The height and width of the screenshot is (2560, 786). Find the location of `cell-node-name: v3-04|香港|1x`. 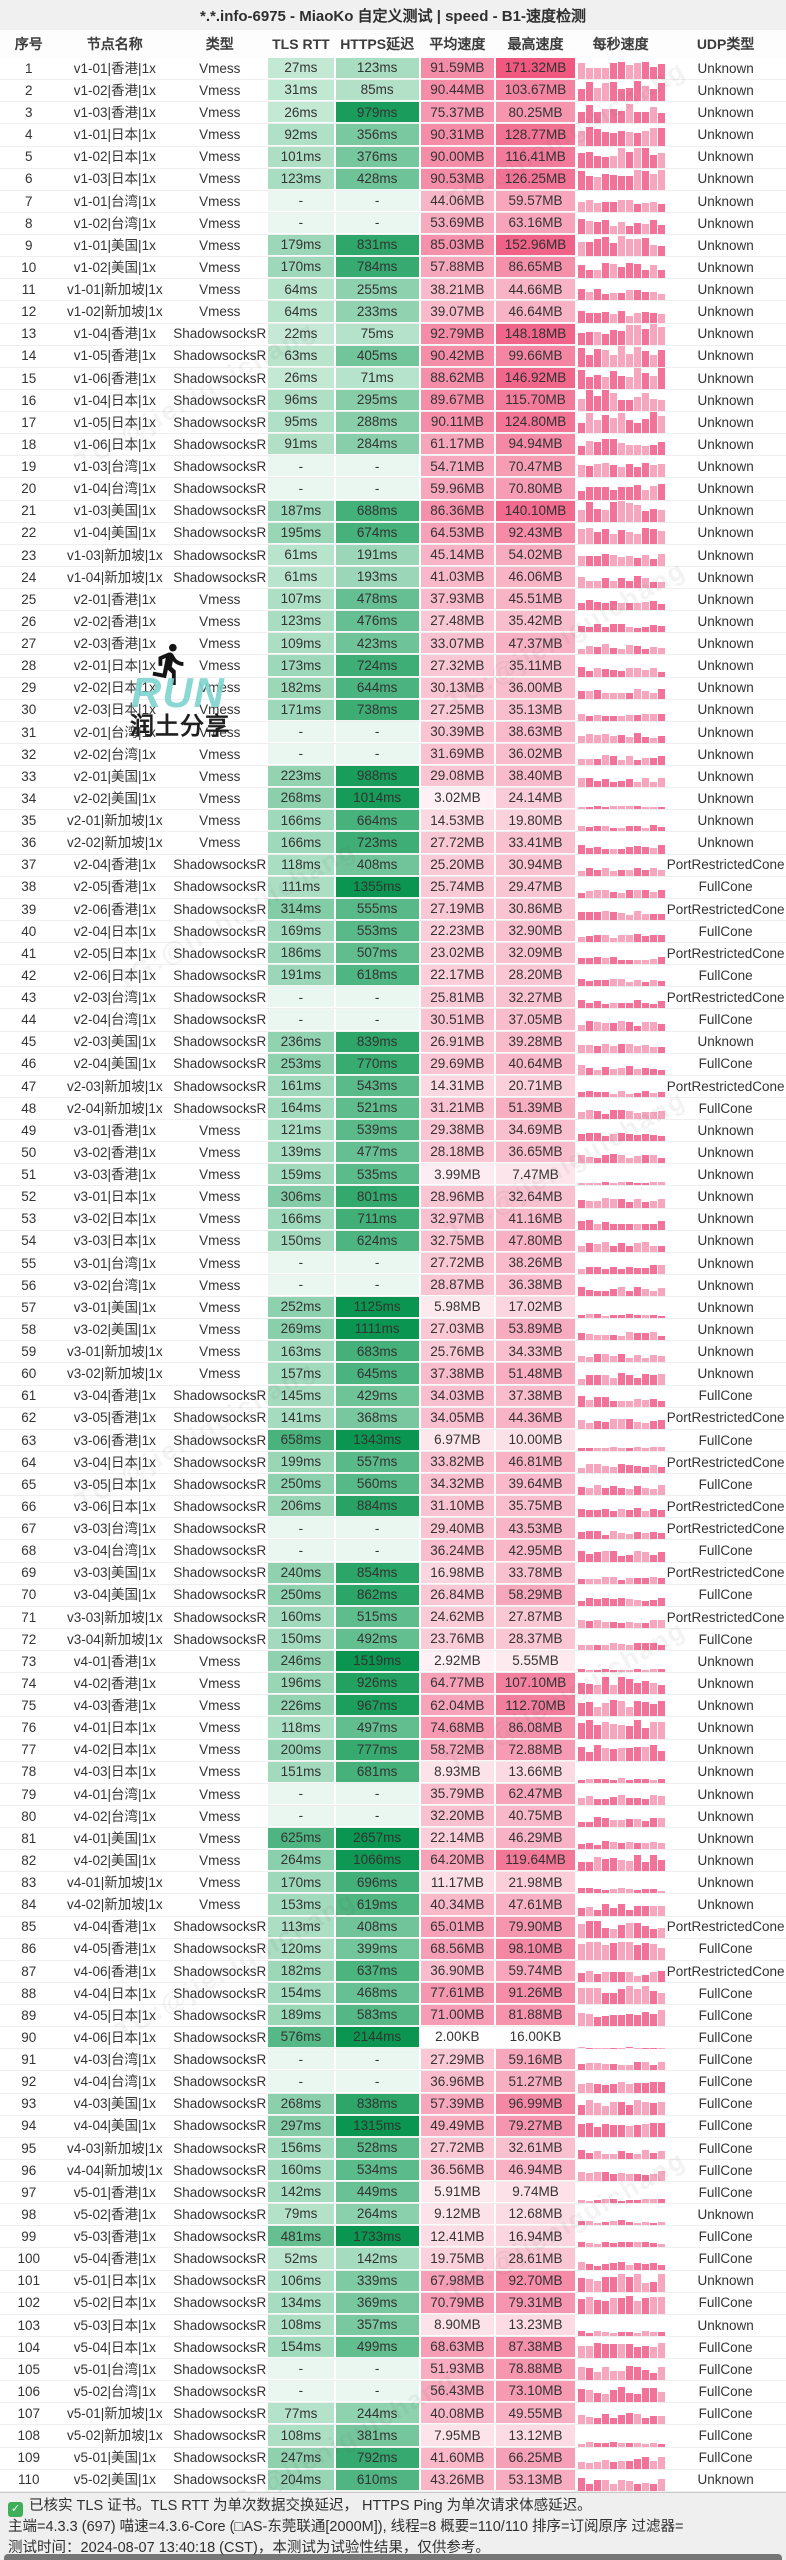

cell-node-name: v3-04|香港|1x is located at coordinates (114, 1396).